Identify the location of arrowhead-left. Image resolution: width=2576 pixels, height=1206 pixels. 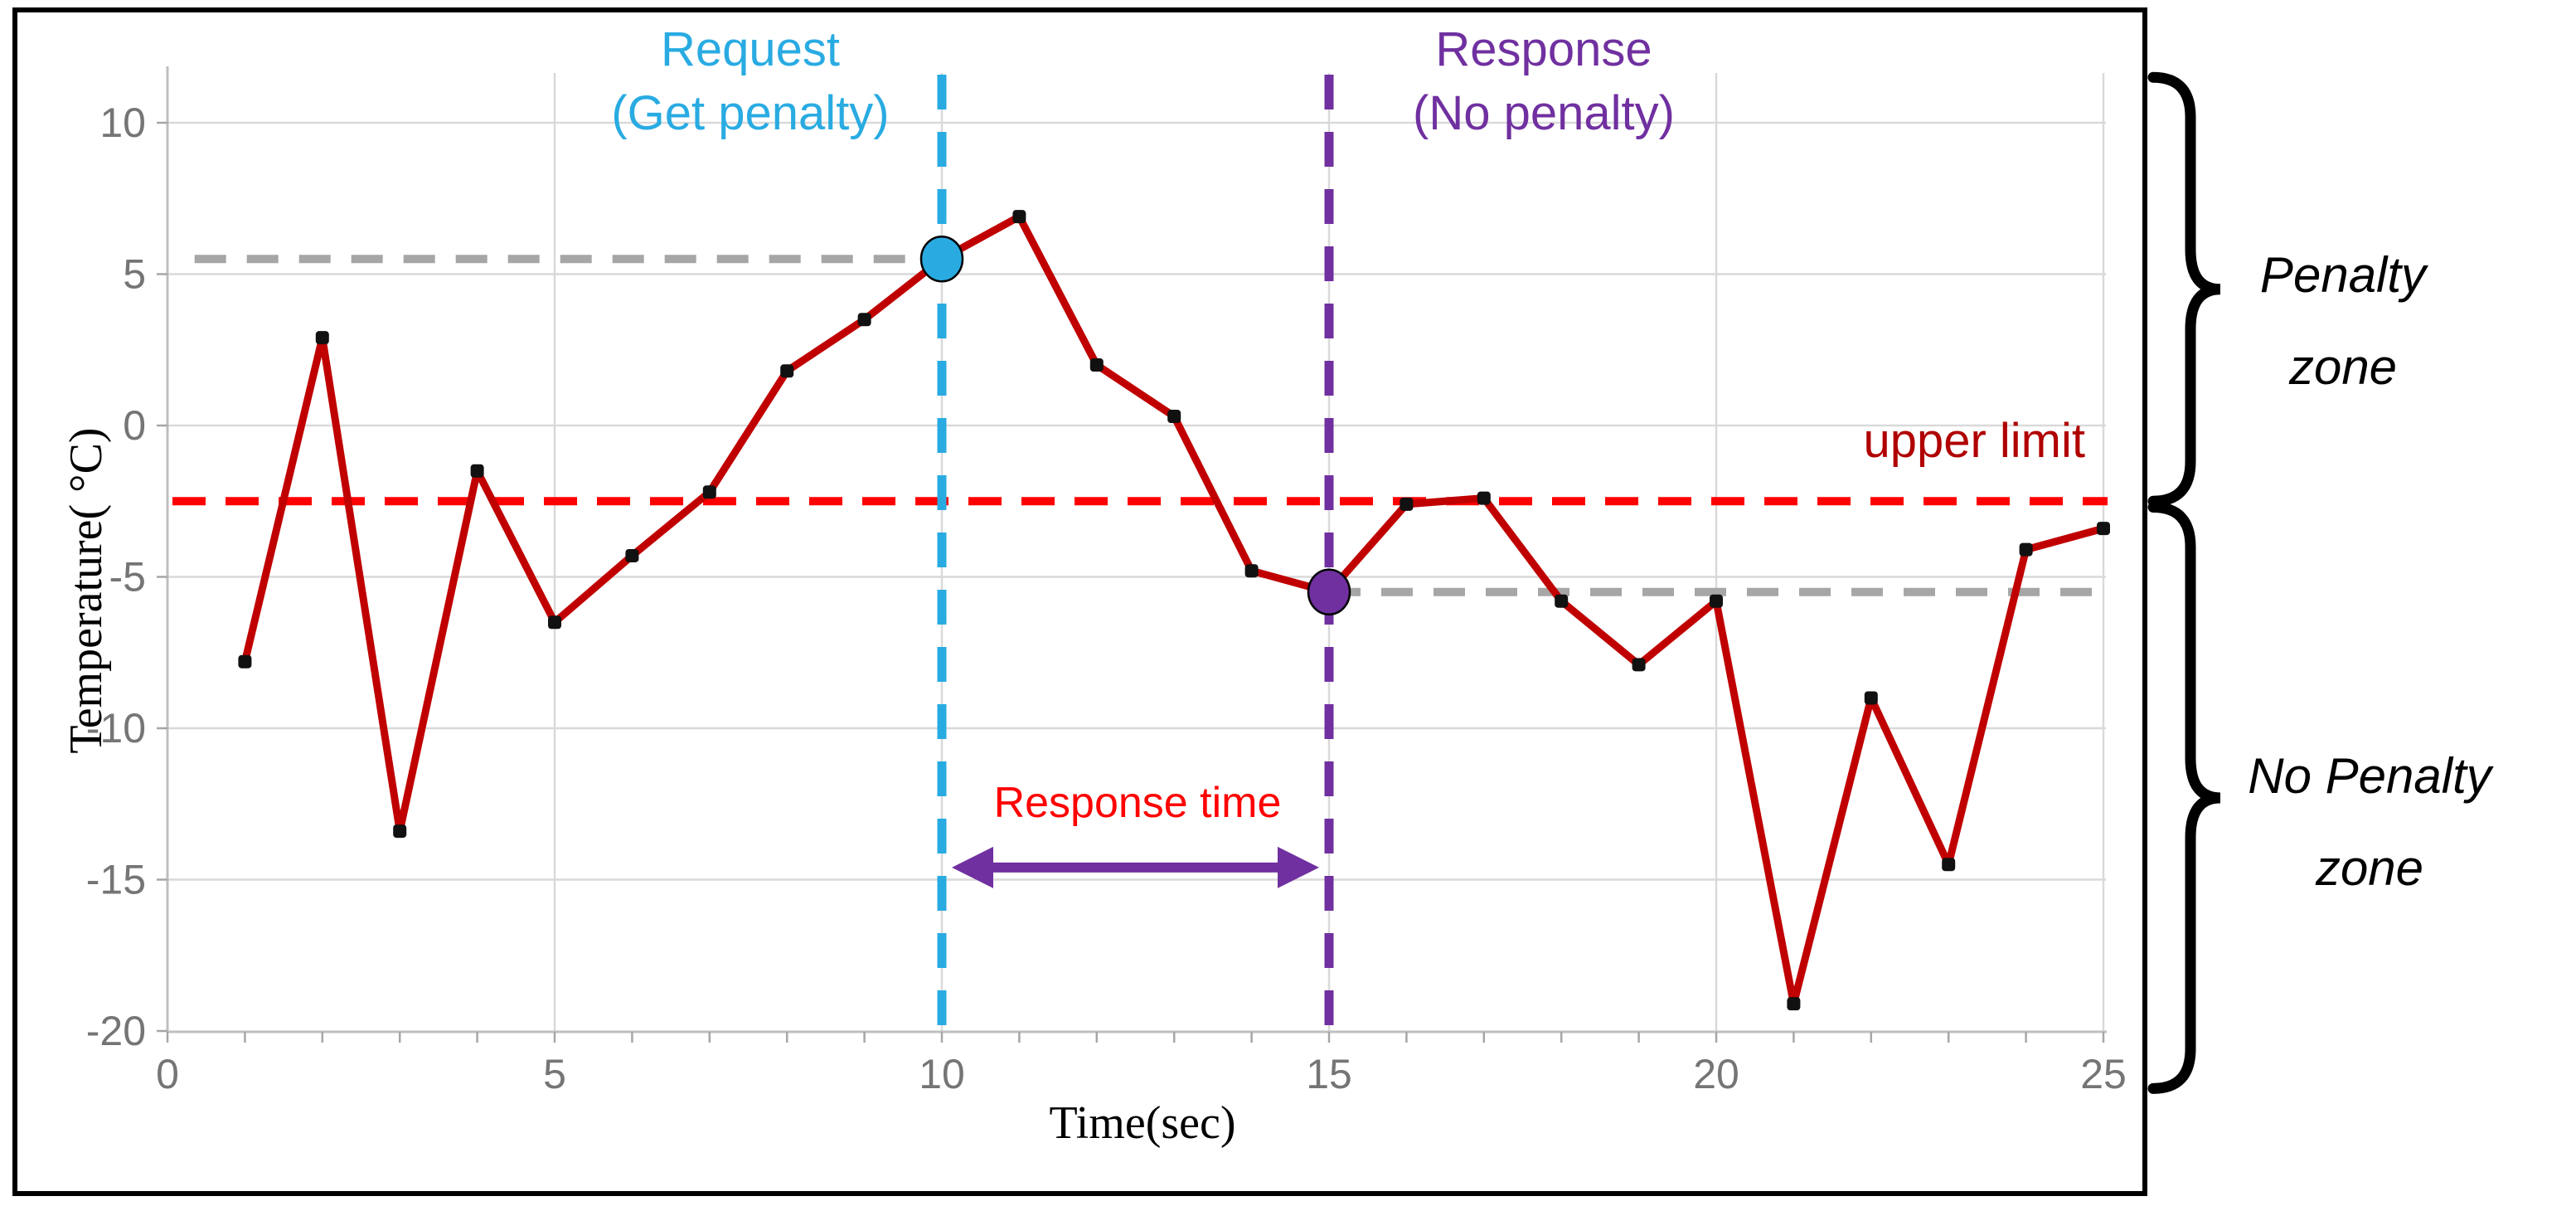
(972, 867).